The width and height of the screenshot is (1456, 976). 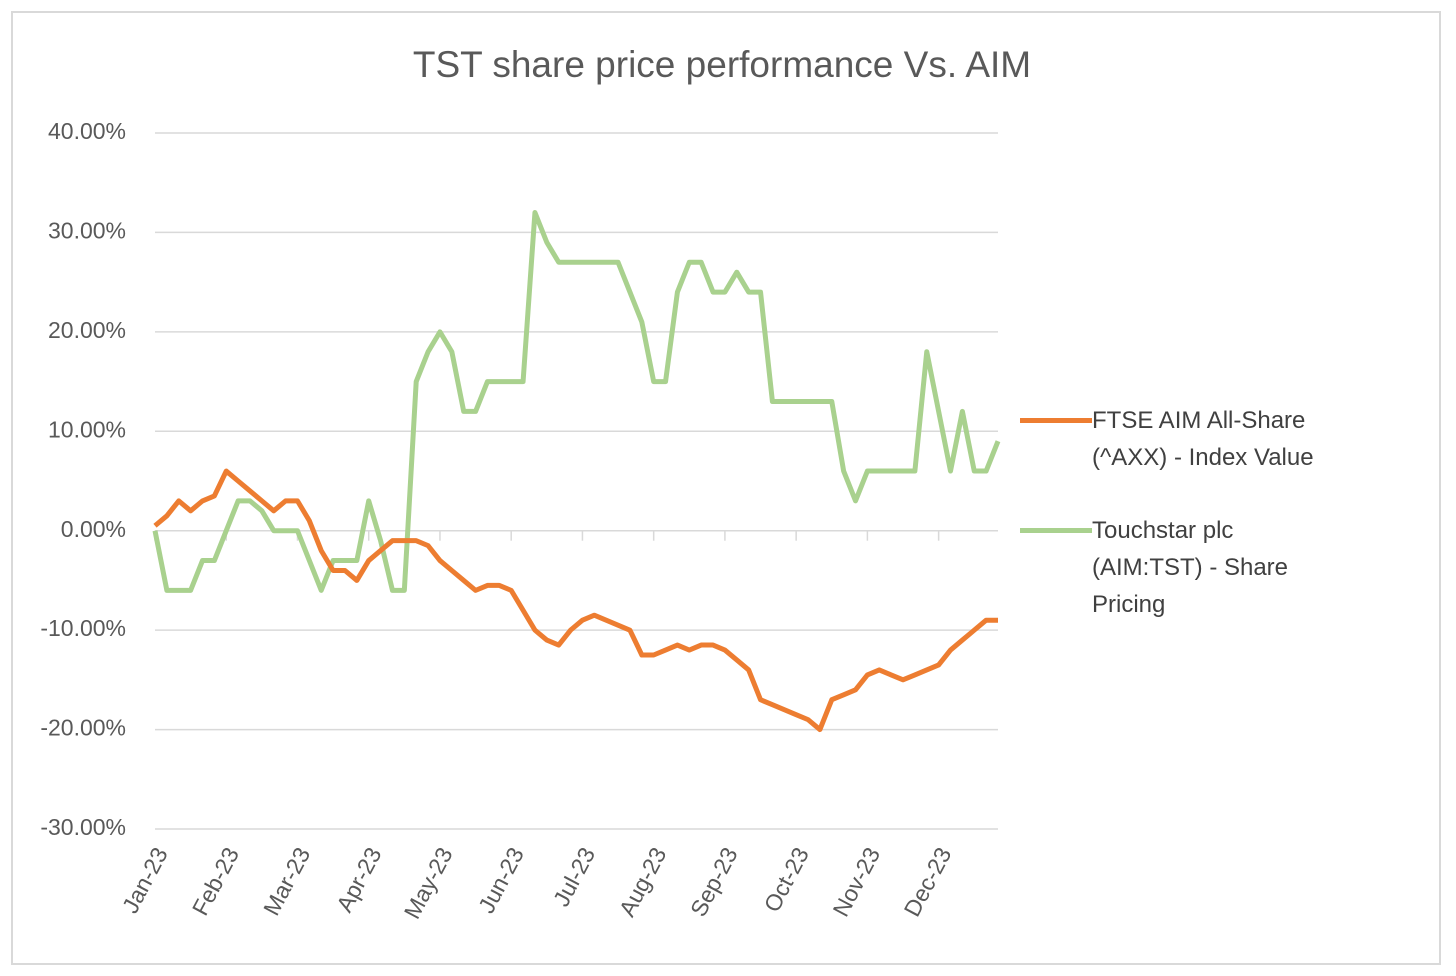 What do you see at coordinates (93, 529) in the screenshot?
I see `y-tick-label: 0.00%` at bounding box center [93, 529].